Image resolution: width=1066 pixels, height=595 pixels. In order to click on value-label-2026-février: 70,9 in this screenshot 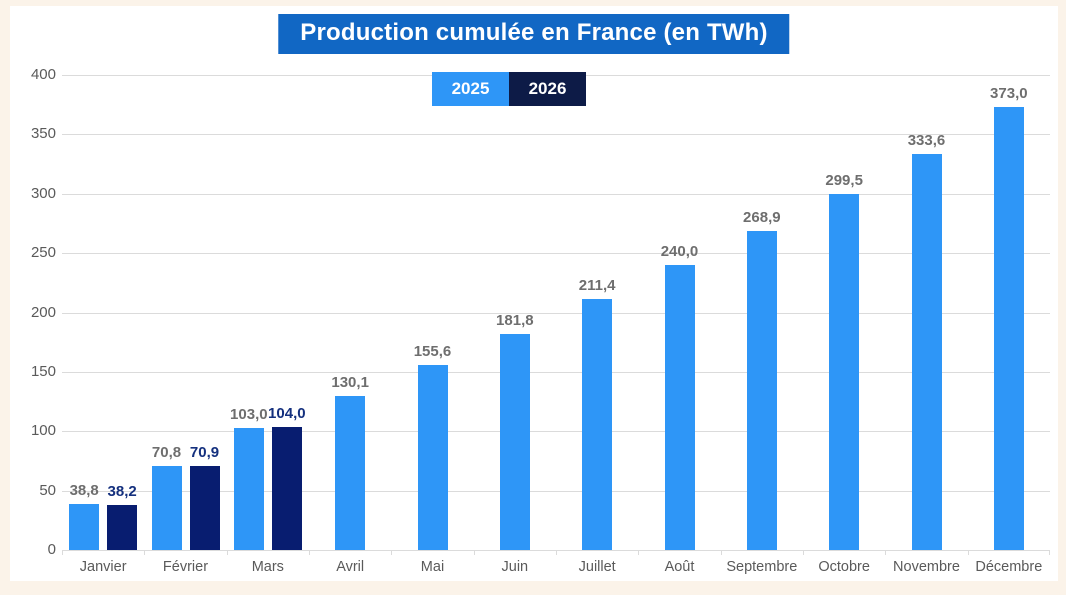, I will do `click(204, 452)`.